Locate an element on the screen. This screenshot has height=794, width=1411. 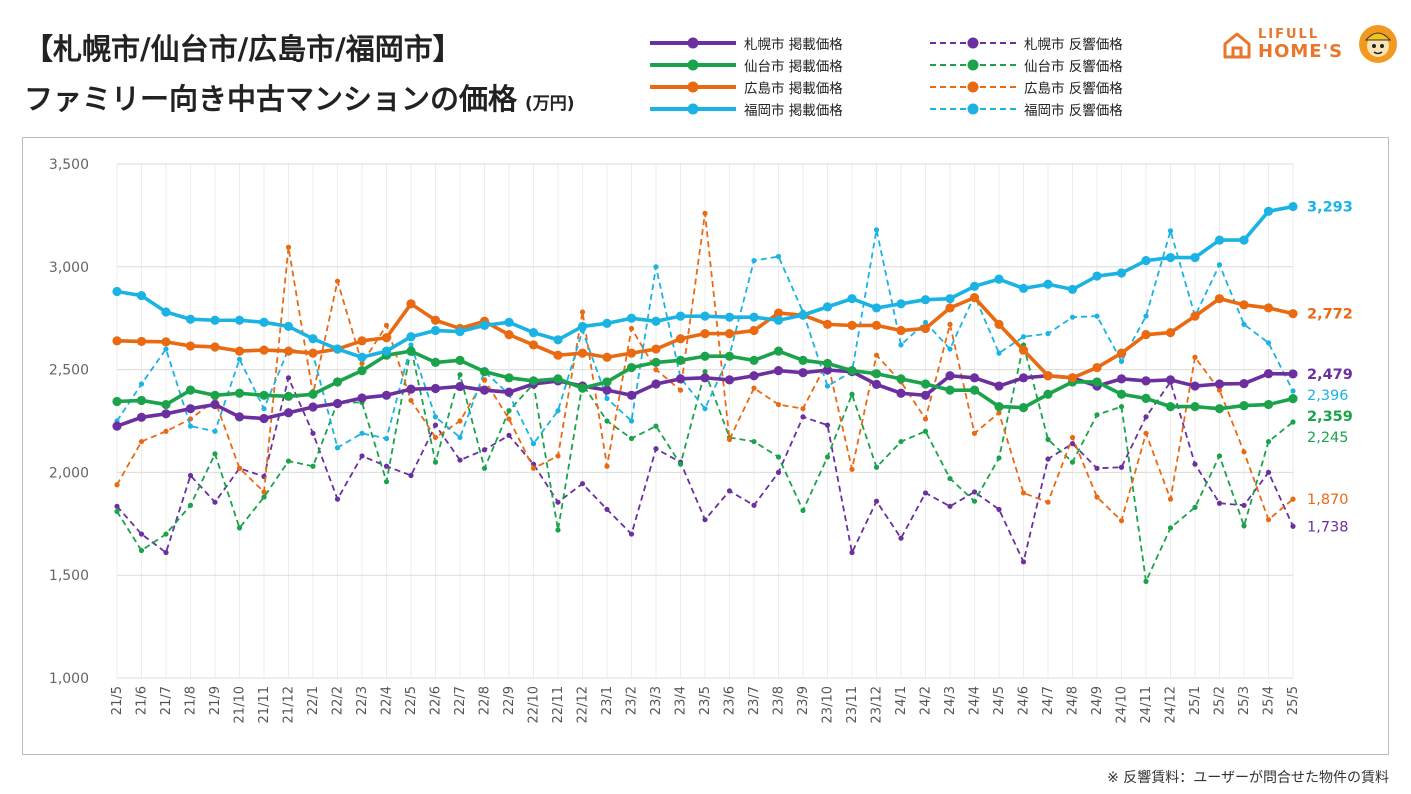
y-tick-label: 3,000 is located at coordinates (69, 268).